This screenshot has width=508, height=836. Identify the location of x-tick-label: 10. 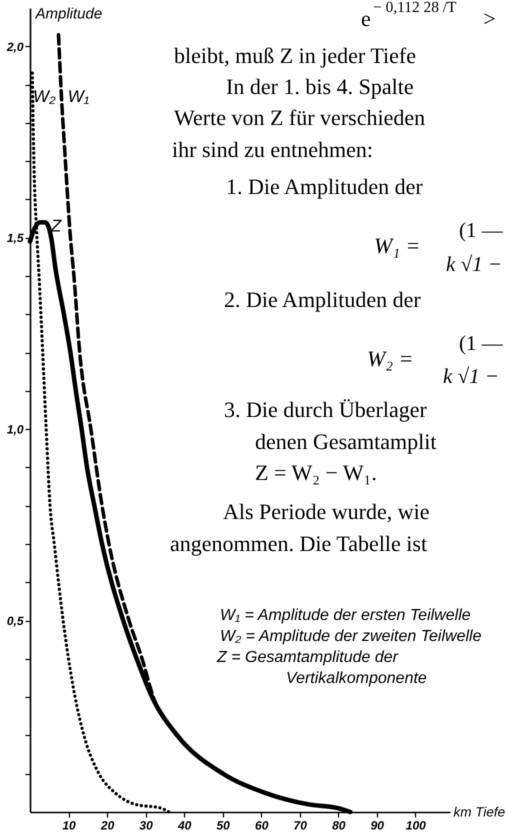
(69, 825).